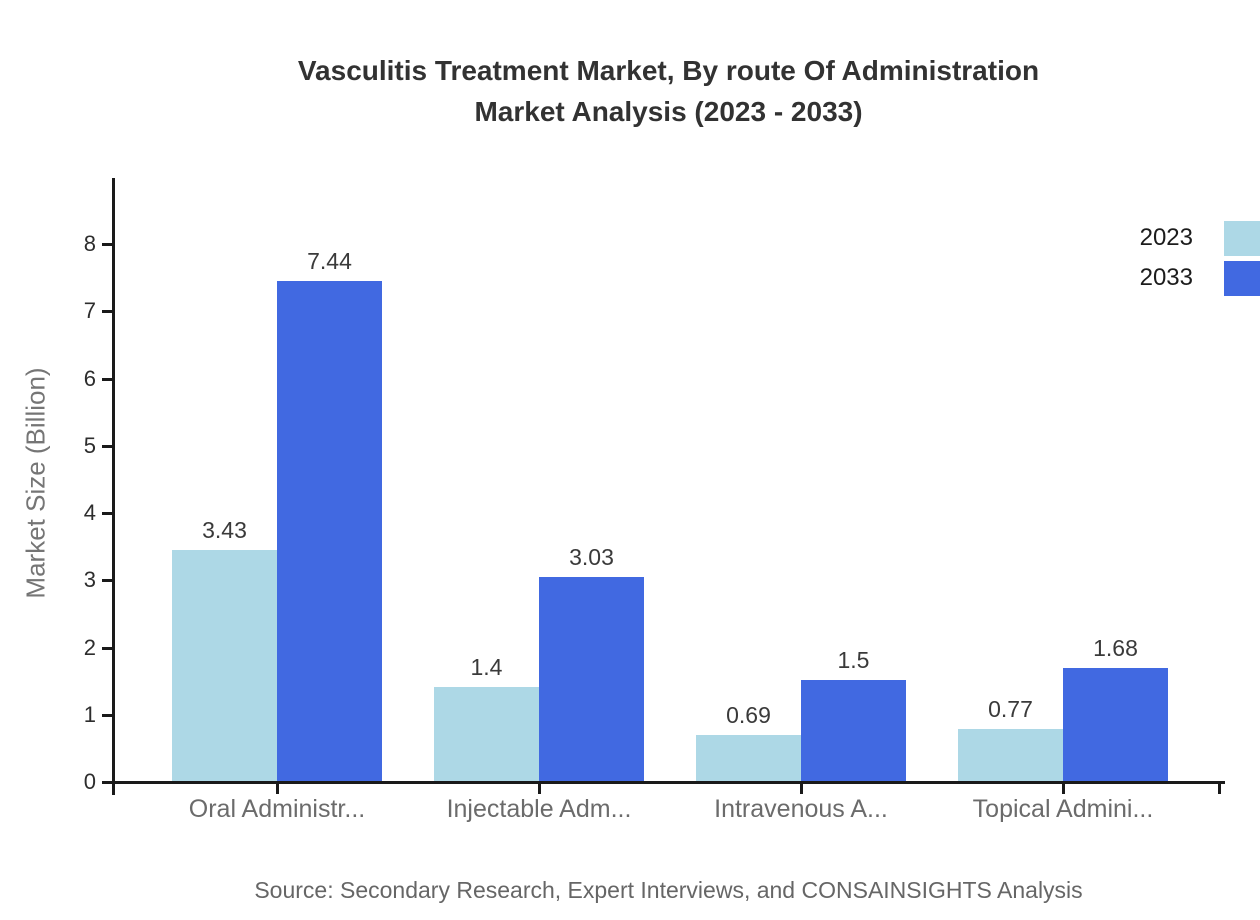  Describe the element at coordinates (668, 782) in the screenshot. I see `x-axis-line` at that location.